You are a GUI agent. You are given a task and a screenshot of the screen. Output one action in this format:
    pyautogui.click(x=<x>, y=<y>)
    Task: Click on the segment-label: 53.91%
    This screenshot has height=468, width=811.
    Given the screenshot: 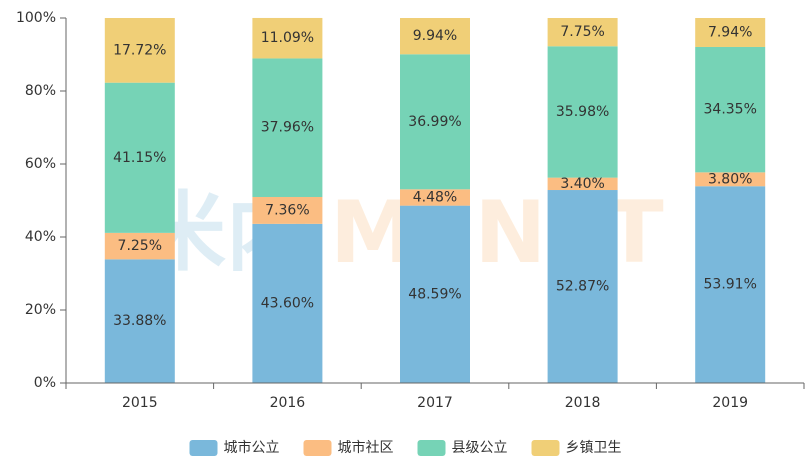 What is the action you would take?
    pyautogui.click(x=730, y=285)
    